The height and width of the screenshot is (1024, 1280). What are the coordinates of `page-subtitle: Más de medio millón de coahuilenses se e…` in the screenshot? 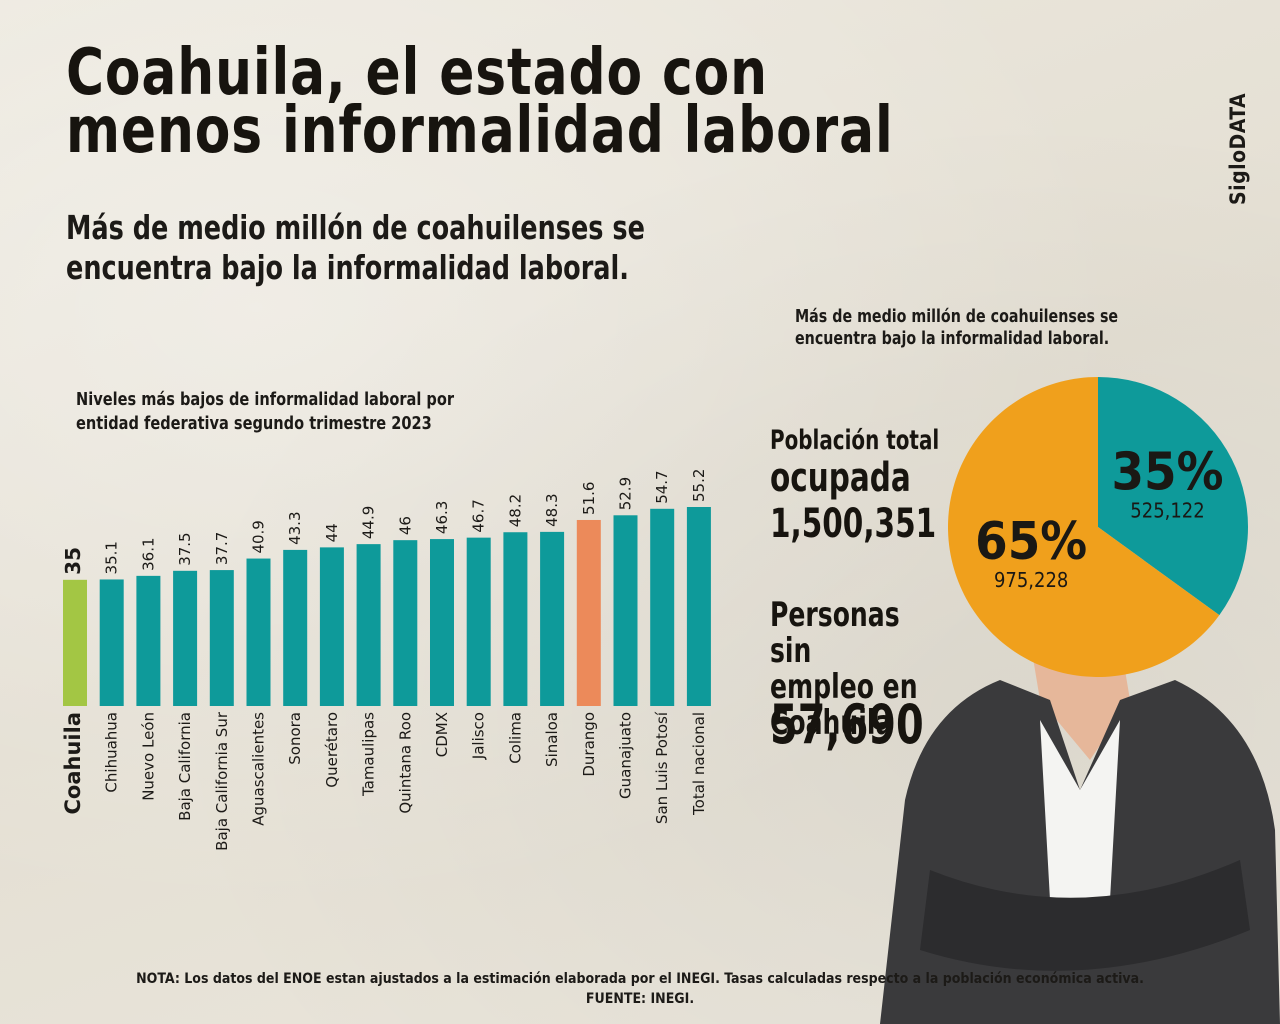 It's located at (436, 248).